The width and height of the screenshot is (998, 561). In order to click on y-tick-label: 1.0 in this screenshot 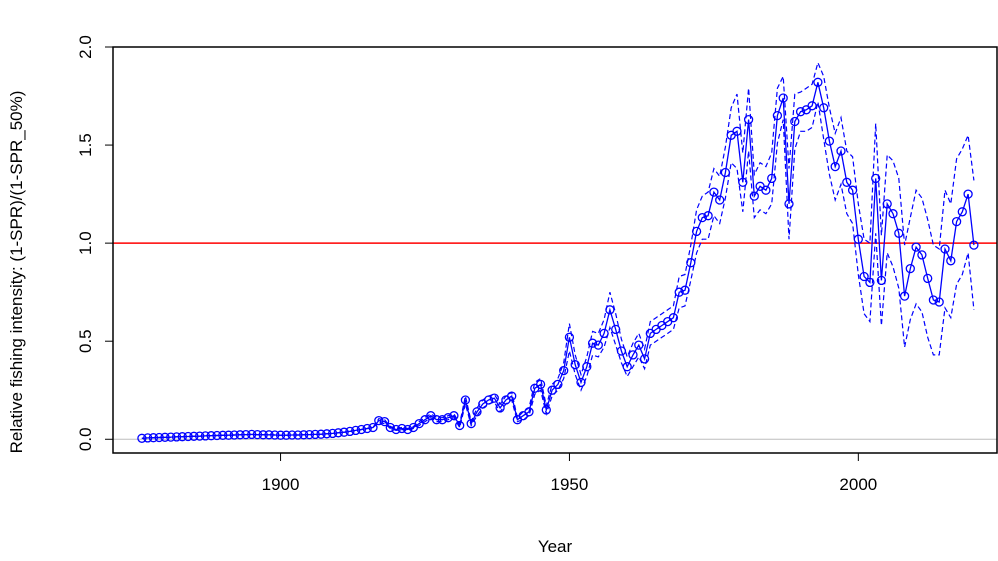, I will do `click(85, 243)`.